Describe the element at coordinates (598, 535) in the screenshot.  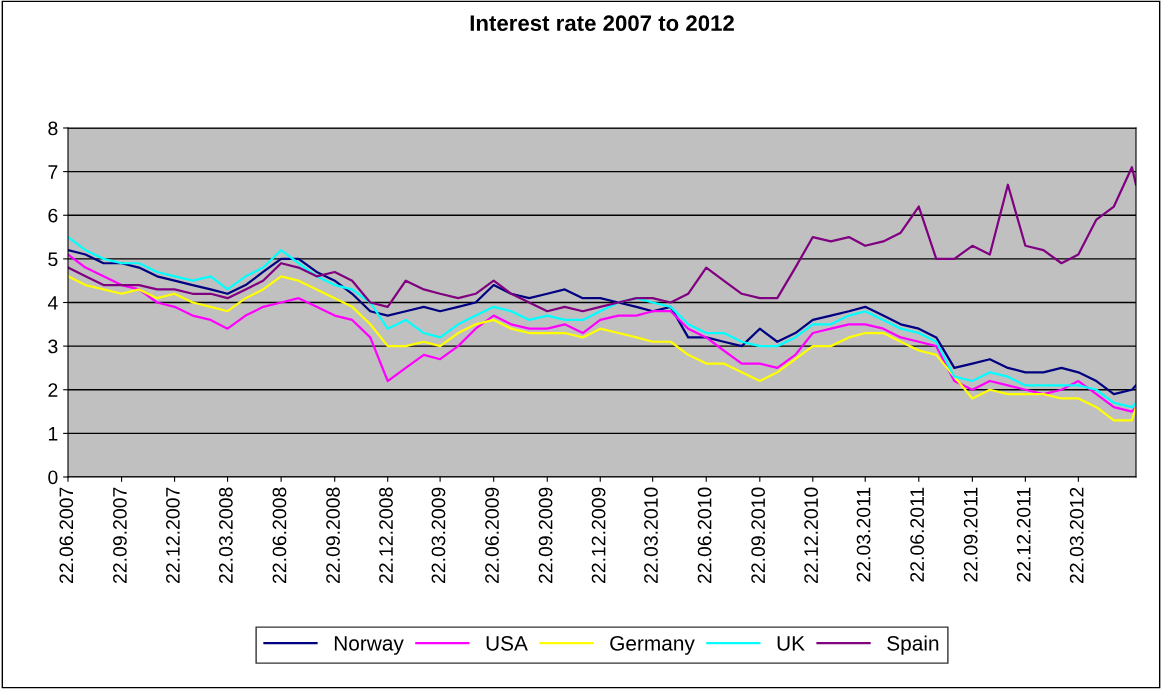
I see `x-tick-label: 22.12.2009` at that location.